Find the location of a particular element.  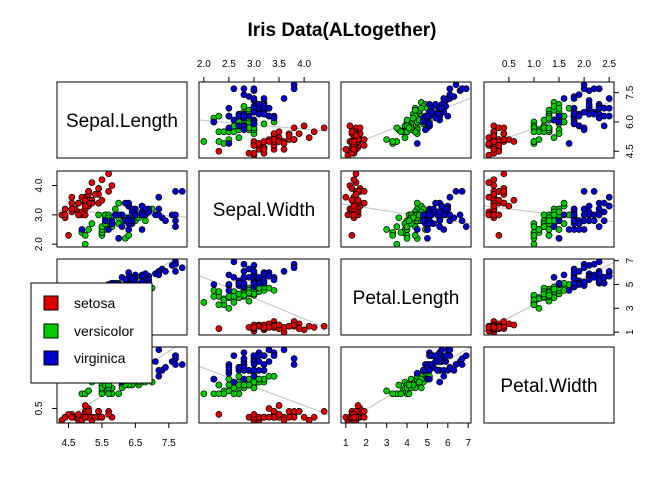

x-axis-bottom-petal-length: 1 2 3 4 5 6 7 is located at coordinates (407, 435).